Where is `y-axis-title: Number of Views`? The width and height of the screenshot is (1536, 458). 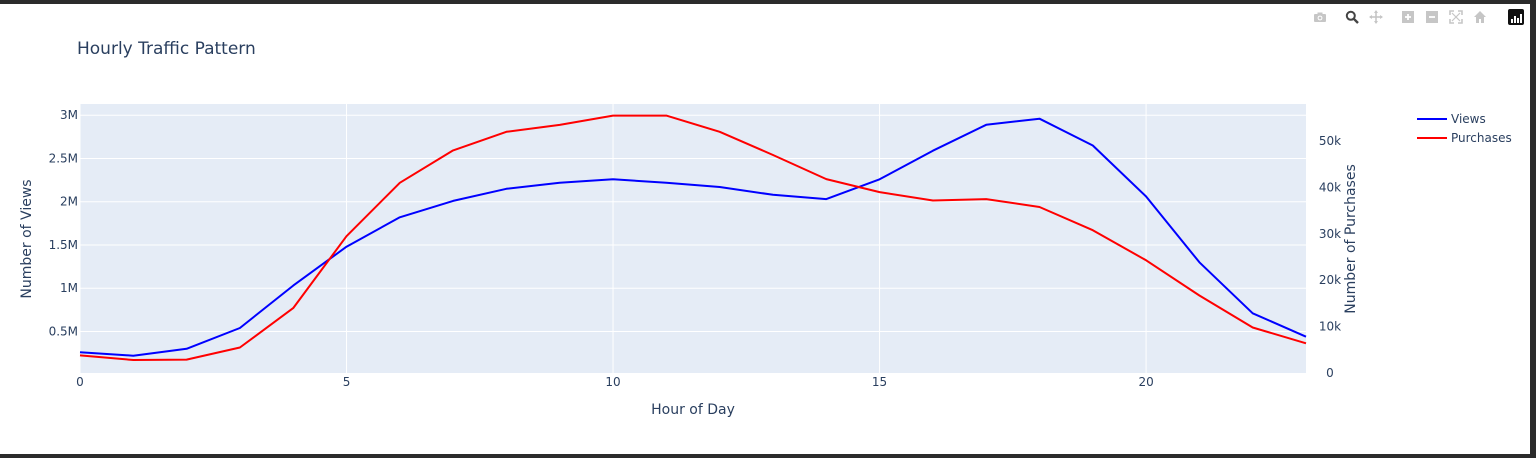 y-axis-title: Number of Views is located at coordinates (27, 238).